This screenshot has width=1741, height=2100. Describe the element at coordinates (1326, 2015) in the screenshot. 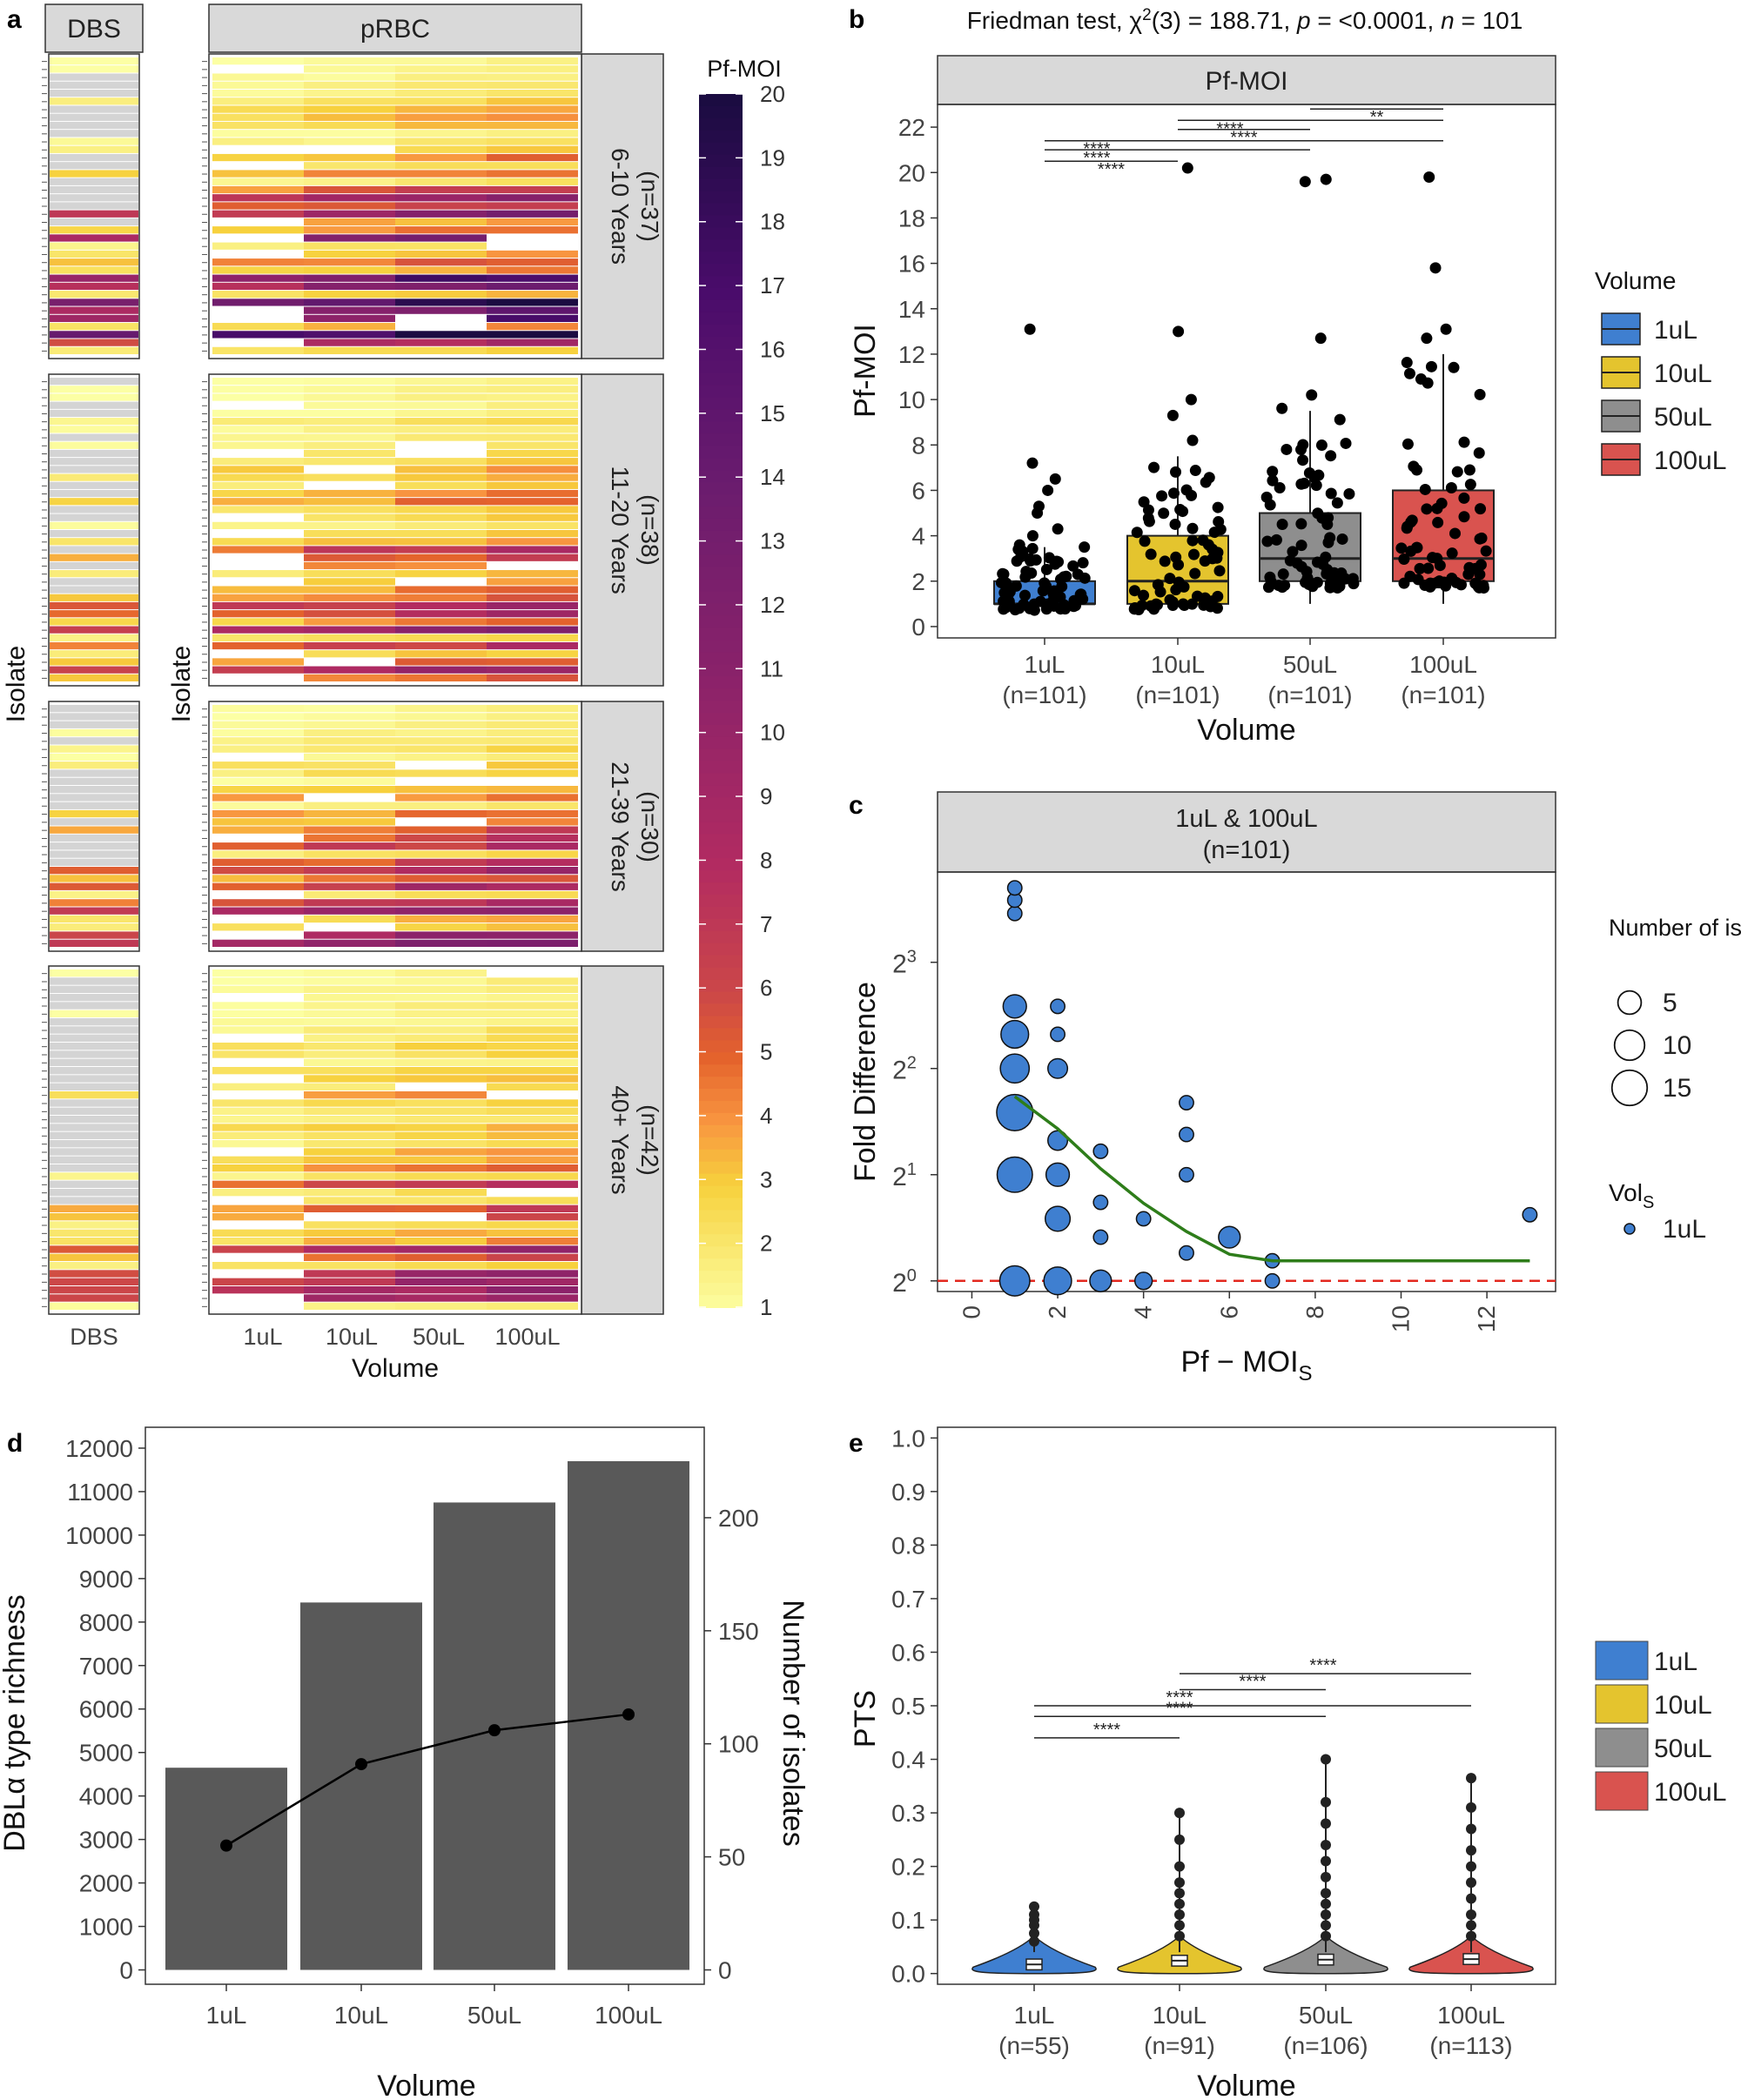

I see `e-x-tick-label: 50uL` at that location.